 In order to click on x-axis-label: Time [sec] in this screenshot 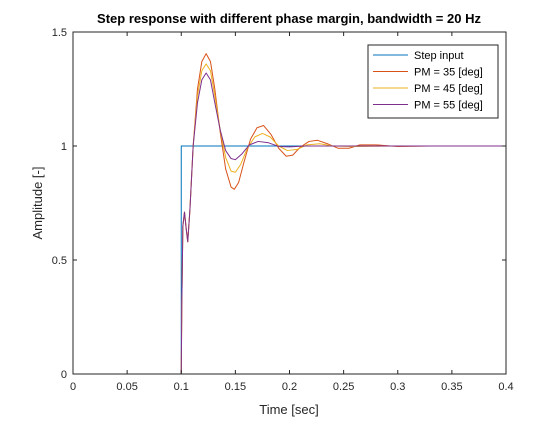, I will do `click(288, 409)`.